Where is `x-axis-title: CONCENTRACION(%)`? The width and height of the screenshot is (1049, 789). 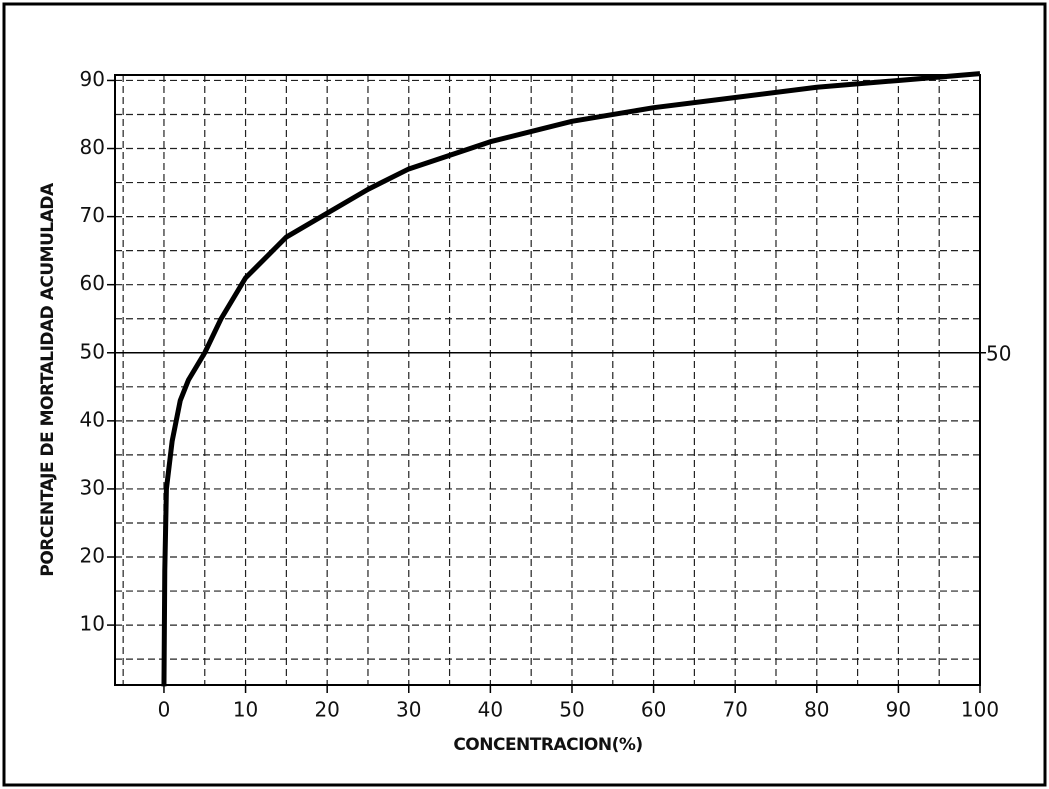
x-axis-title: CONCENTRACION(%) is located at coordinates (547, 745).